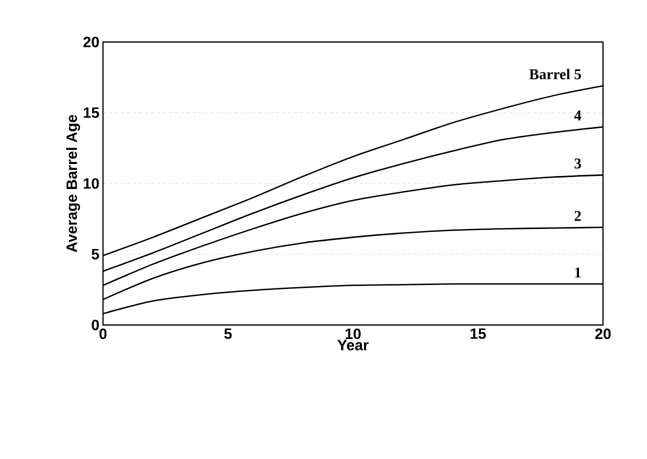 Image resolution: width=647 pixels, height=459 pixels. I want to click on y-tick-label: 5, so click(96, 254).